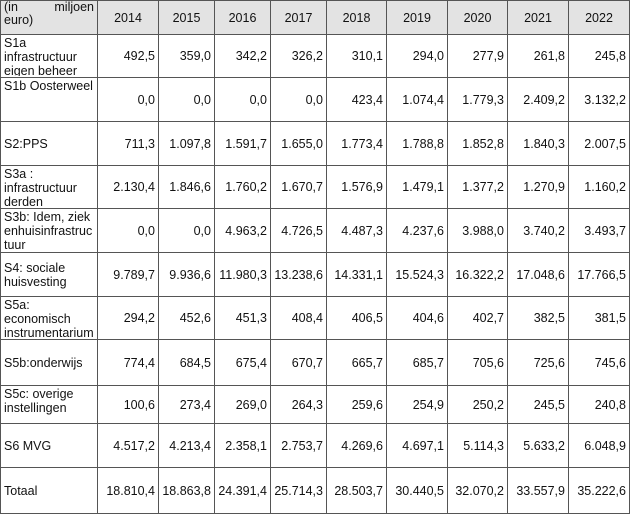 This screenshot has height=514, width=630. I want to click on value: 18.810,4, so click(130, 490).